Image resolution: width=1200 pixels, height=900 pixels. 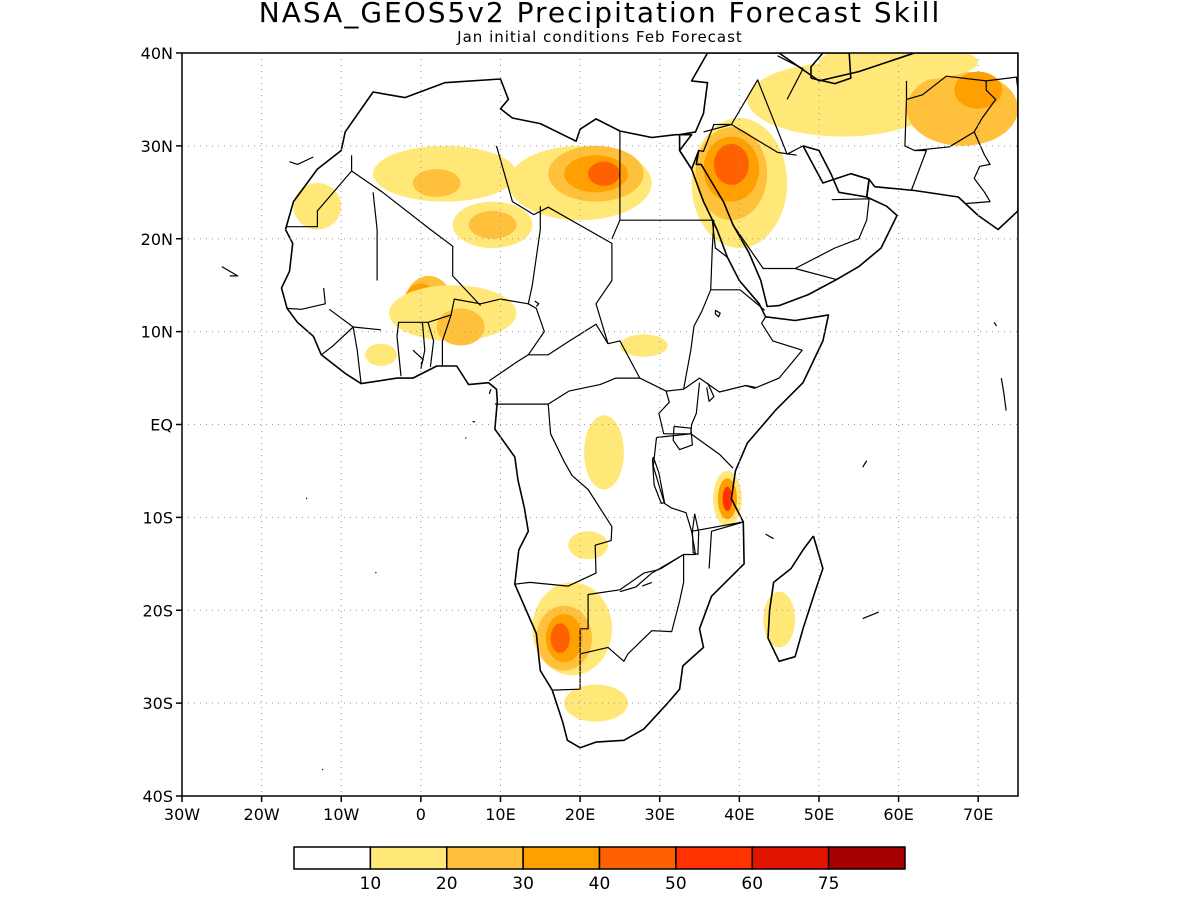 I want to click on madagascar-coastline, so click(x=795, y=599).